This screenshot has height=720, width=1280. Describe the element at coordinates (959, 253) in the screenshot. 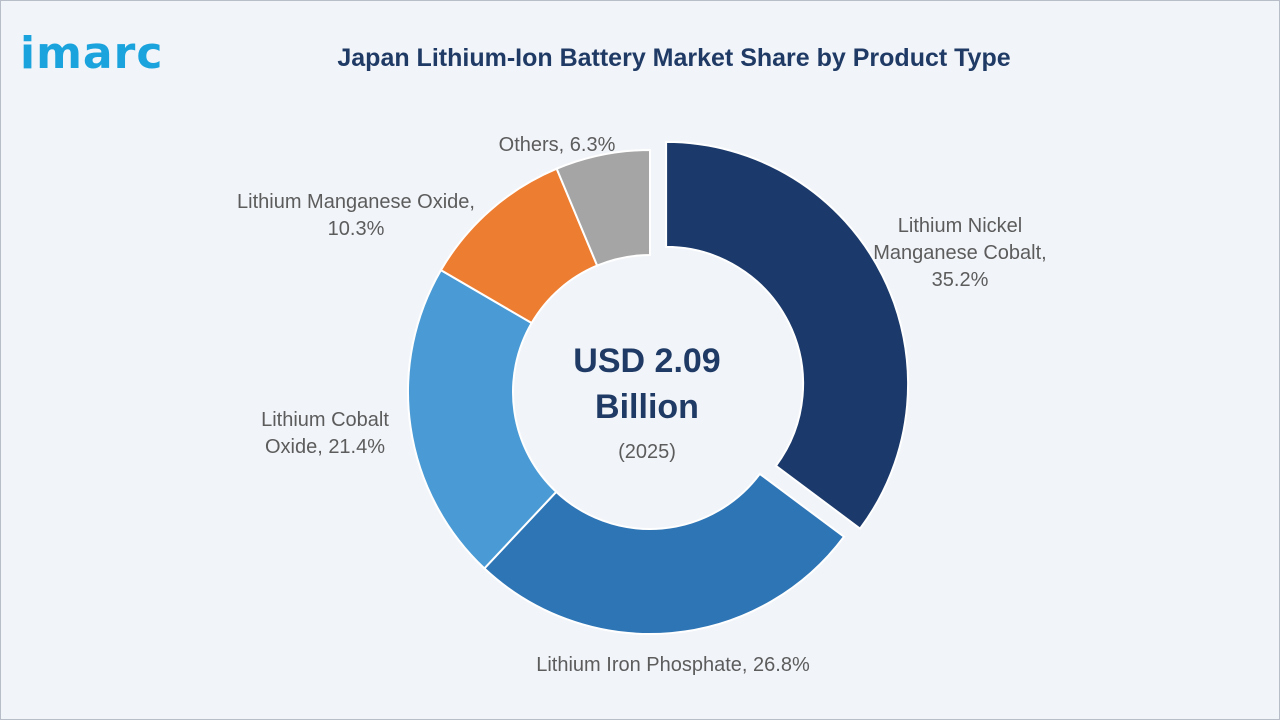

I see `label-lithium-nickel-manganese-cobalt: Lithium Nickel Manganese Cobalt, 35.2%` at that location.